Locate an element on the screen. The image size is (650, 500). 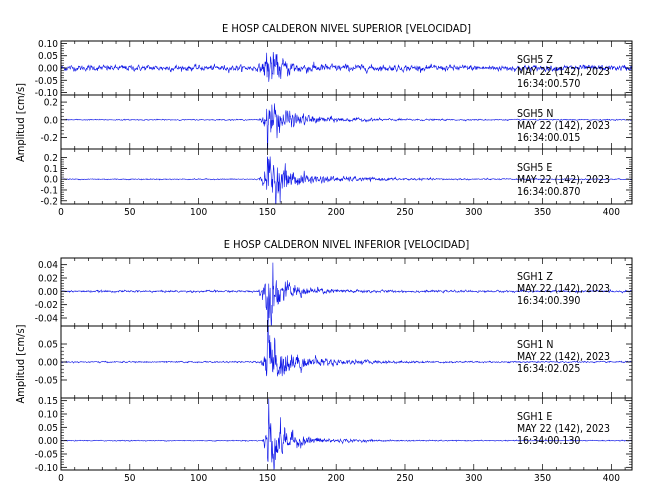
waveform-sgh1-e is located at coordinates (346, 434).